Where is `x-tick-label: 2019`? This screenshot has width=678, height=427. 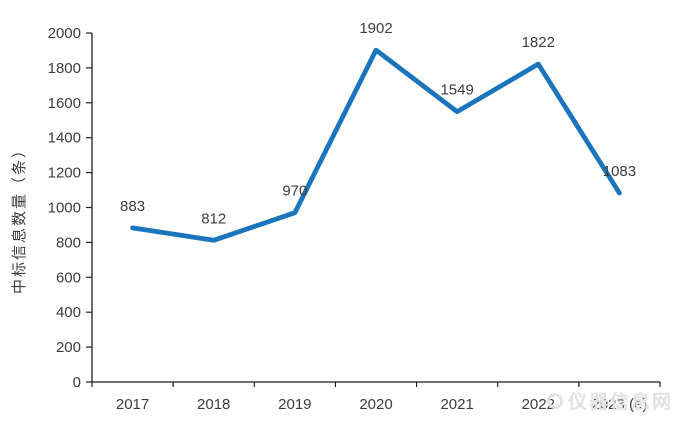 x-tick-label: 2019 is located at coordinates (294, 404).